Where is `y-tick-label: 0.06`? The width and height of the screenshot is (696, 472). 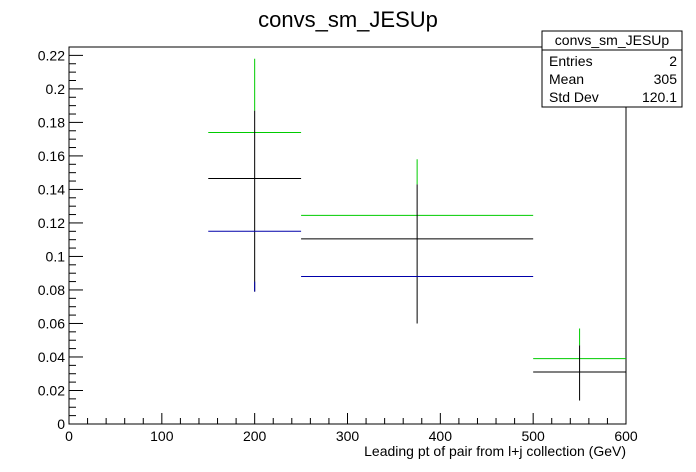 y-tick-label: 0.06 is located at coordinates (51, 323).